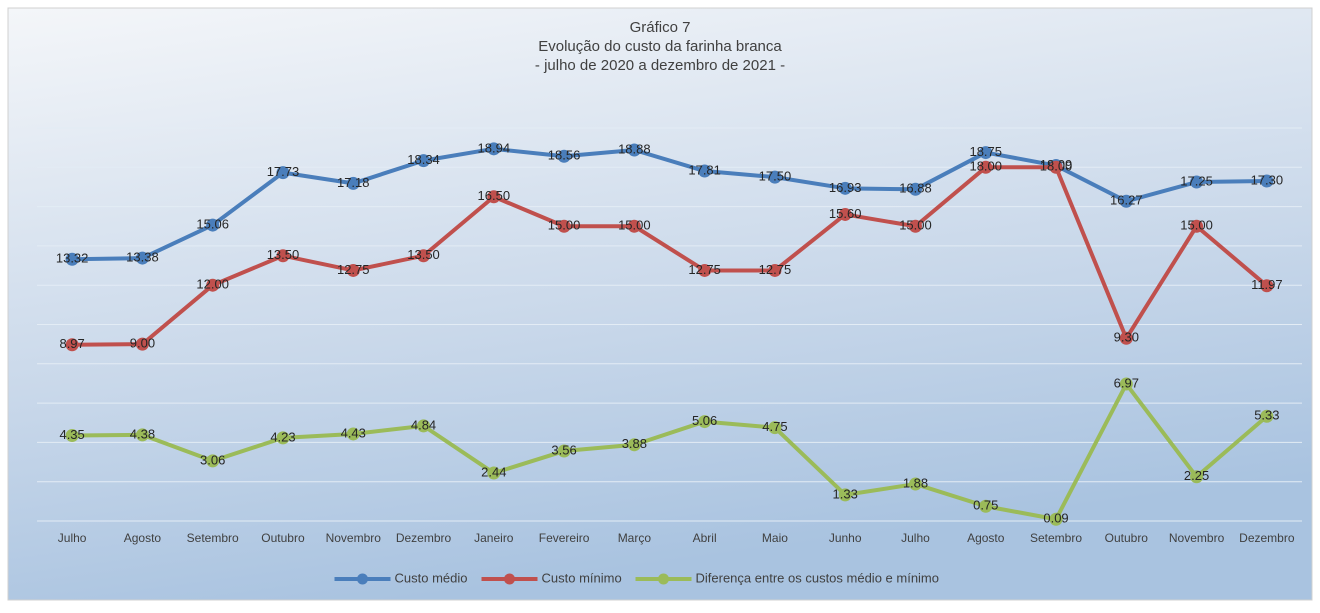  I want to click on data-label: 4.75, so click(774, 426).